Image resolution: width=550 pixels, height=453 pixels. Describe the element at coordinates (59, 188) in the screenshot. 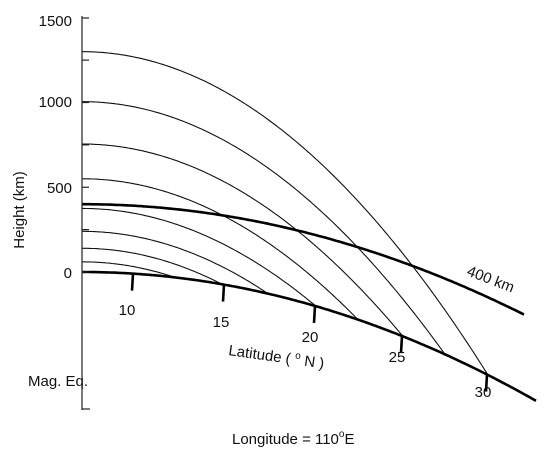

I see `y-tick-label-500: 500` at that location.